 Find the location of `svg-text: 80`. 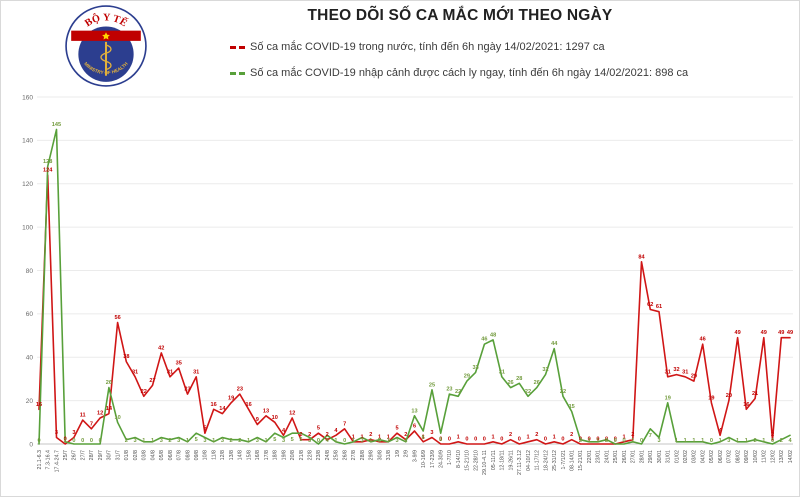

svg-text: 80 is located at coordinates (30, 271).